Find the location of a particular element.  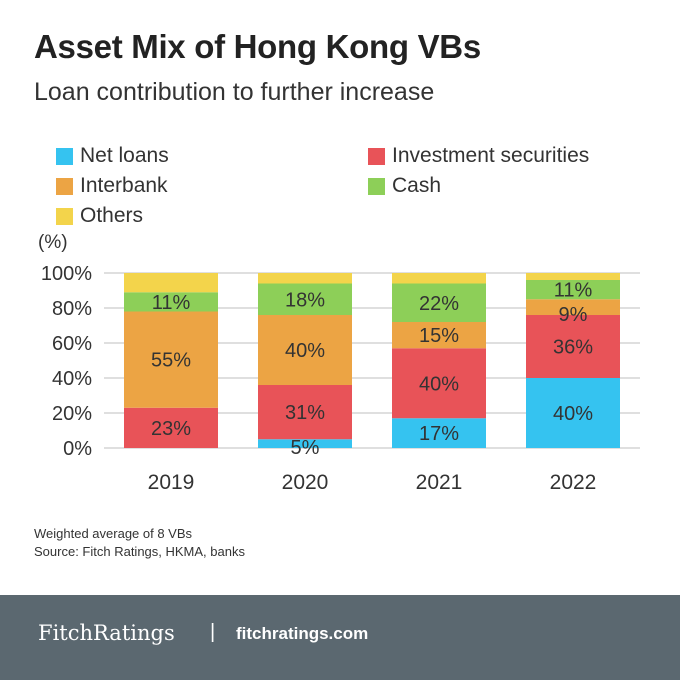

y-tick-label: 80% is located at coordinates (72, 309).